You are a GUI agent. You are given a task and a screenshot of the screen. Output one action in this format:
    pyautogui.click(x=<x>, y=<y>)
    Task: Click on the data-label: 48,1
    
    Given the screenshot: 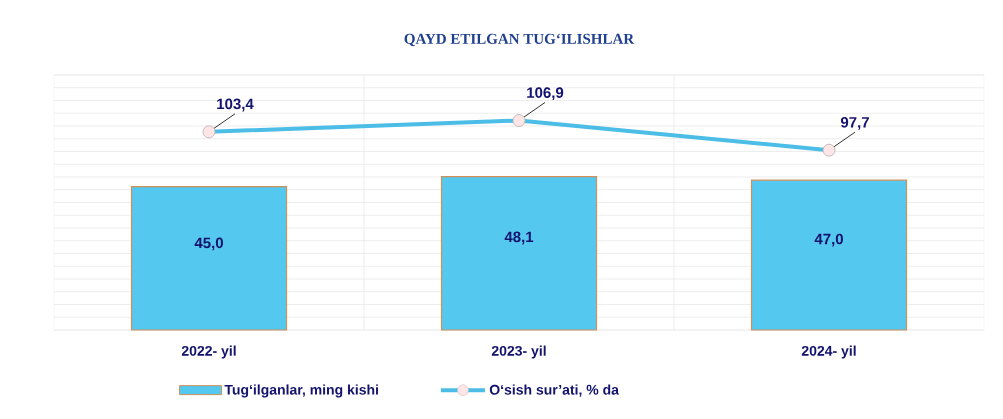 What is the action you would take?
    pyautogui.click(x=519, y=238)
    